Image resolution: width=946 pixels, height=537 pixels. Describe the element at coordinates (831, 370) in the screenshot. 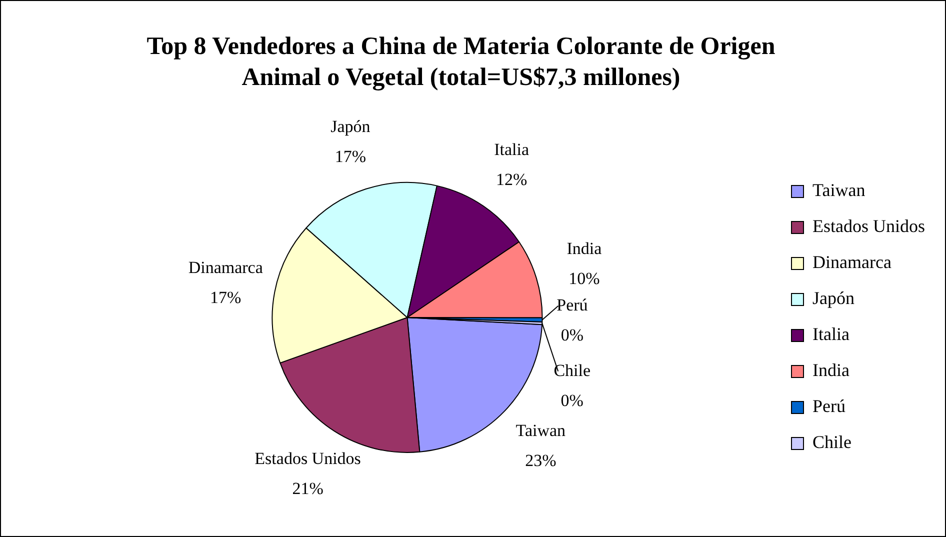

I see `legend-label: India` at that location.